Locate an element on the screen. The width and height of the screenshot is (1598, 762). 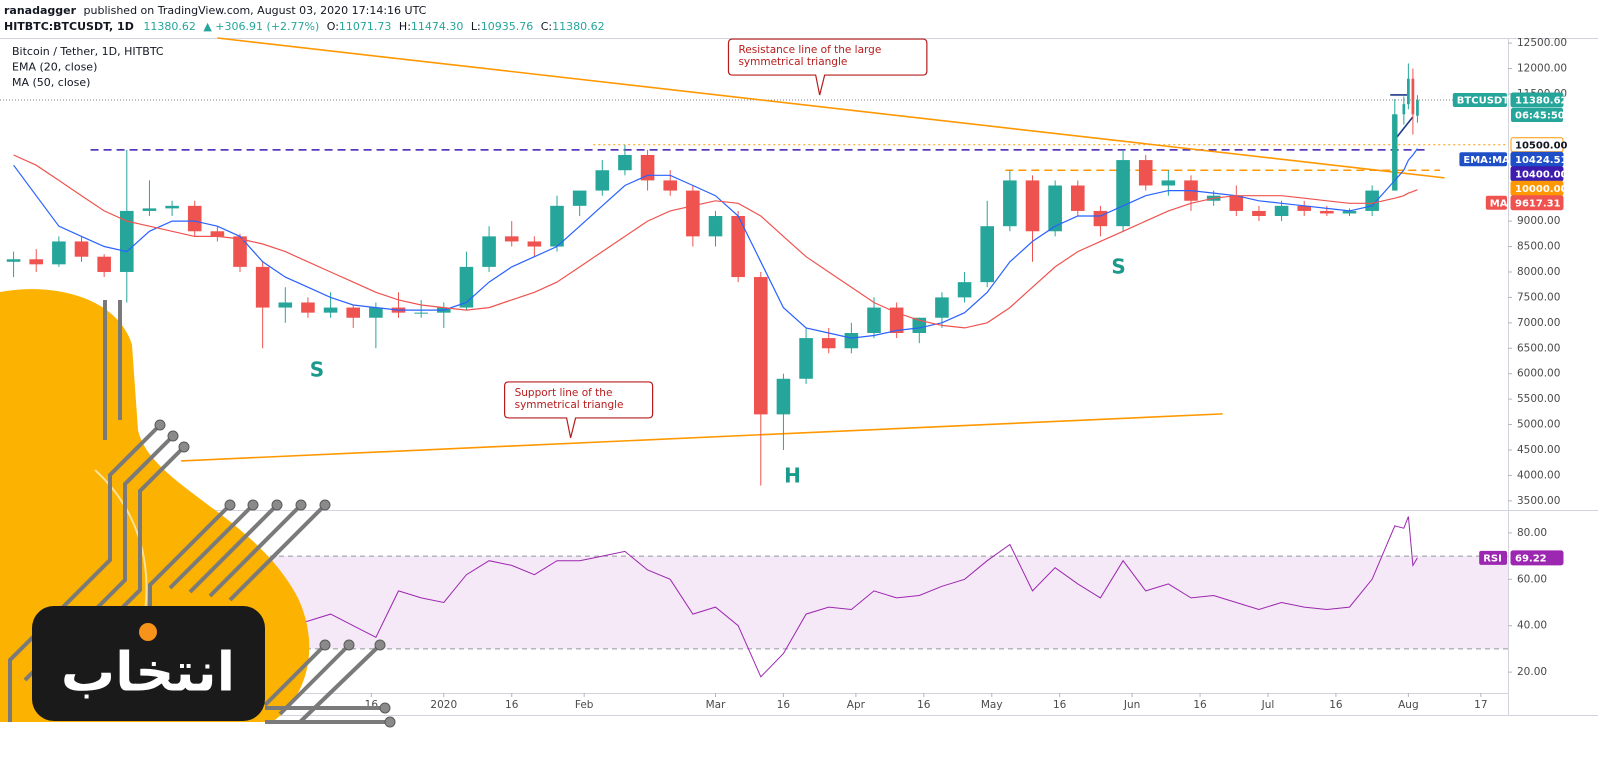
logo-text: انتخاب is located at coordinates (148, 672).